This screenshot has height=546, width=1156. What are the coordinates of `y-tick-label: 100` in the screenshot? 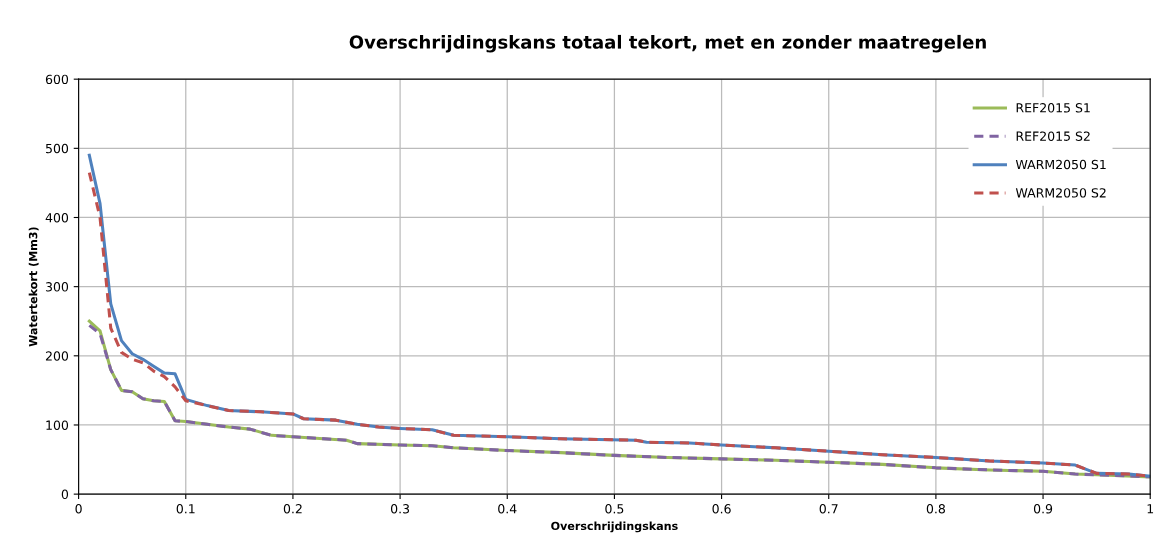 It's located at (57, 425).